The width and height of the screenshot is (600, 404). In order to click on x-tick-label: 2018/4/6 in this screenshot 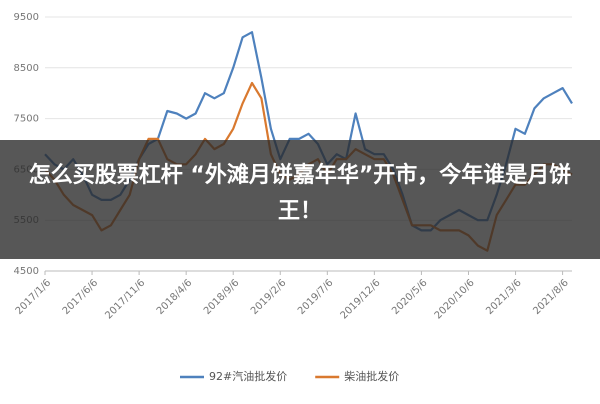, I will do `click(175, 297)`.